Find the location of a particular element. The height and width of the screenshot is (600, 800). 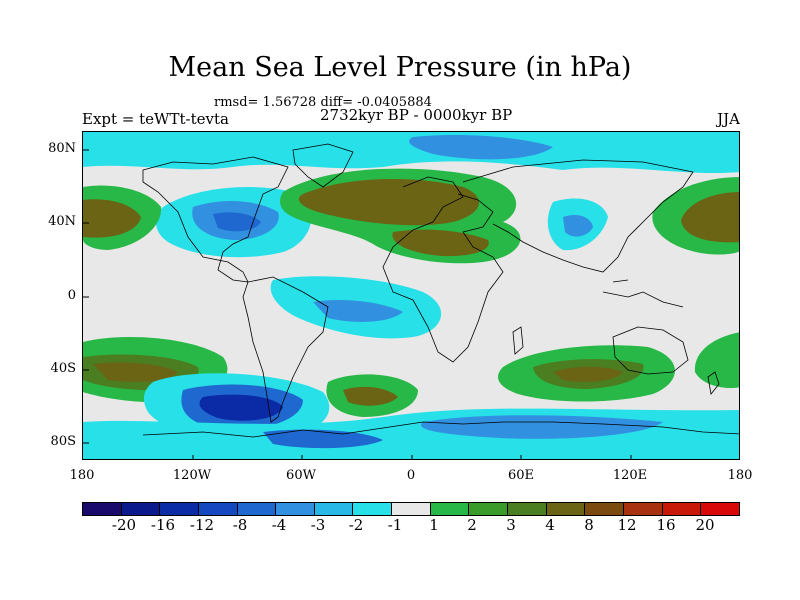

colorbar-label: -20 is located at coordinates (124, 525).